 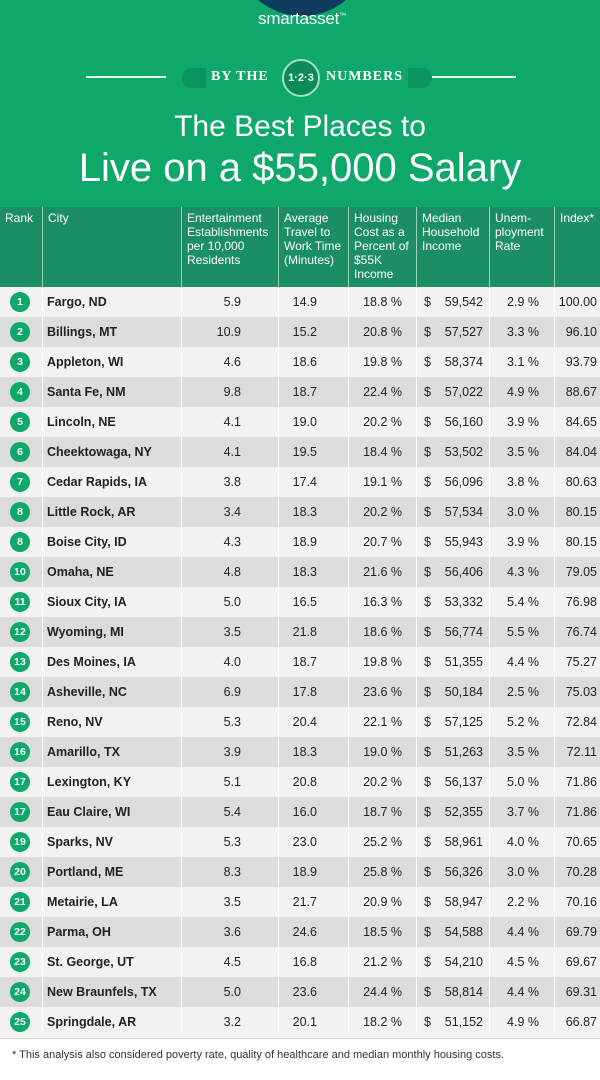 What do you see at coordinates (382, 662) in the screenshot?
I see `housing-cost-value: 19.8 %` at bounding box center [382, 662].